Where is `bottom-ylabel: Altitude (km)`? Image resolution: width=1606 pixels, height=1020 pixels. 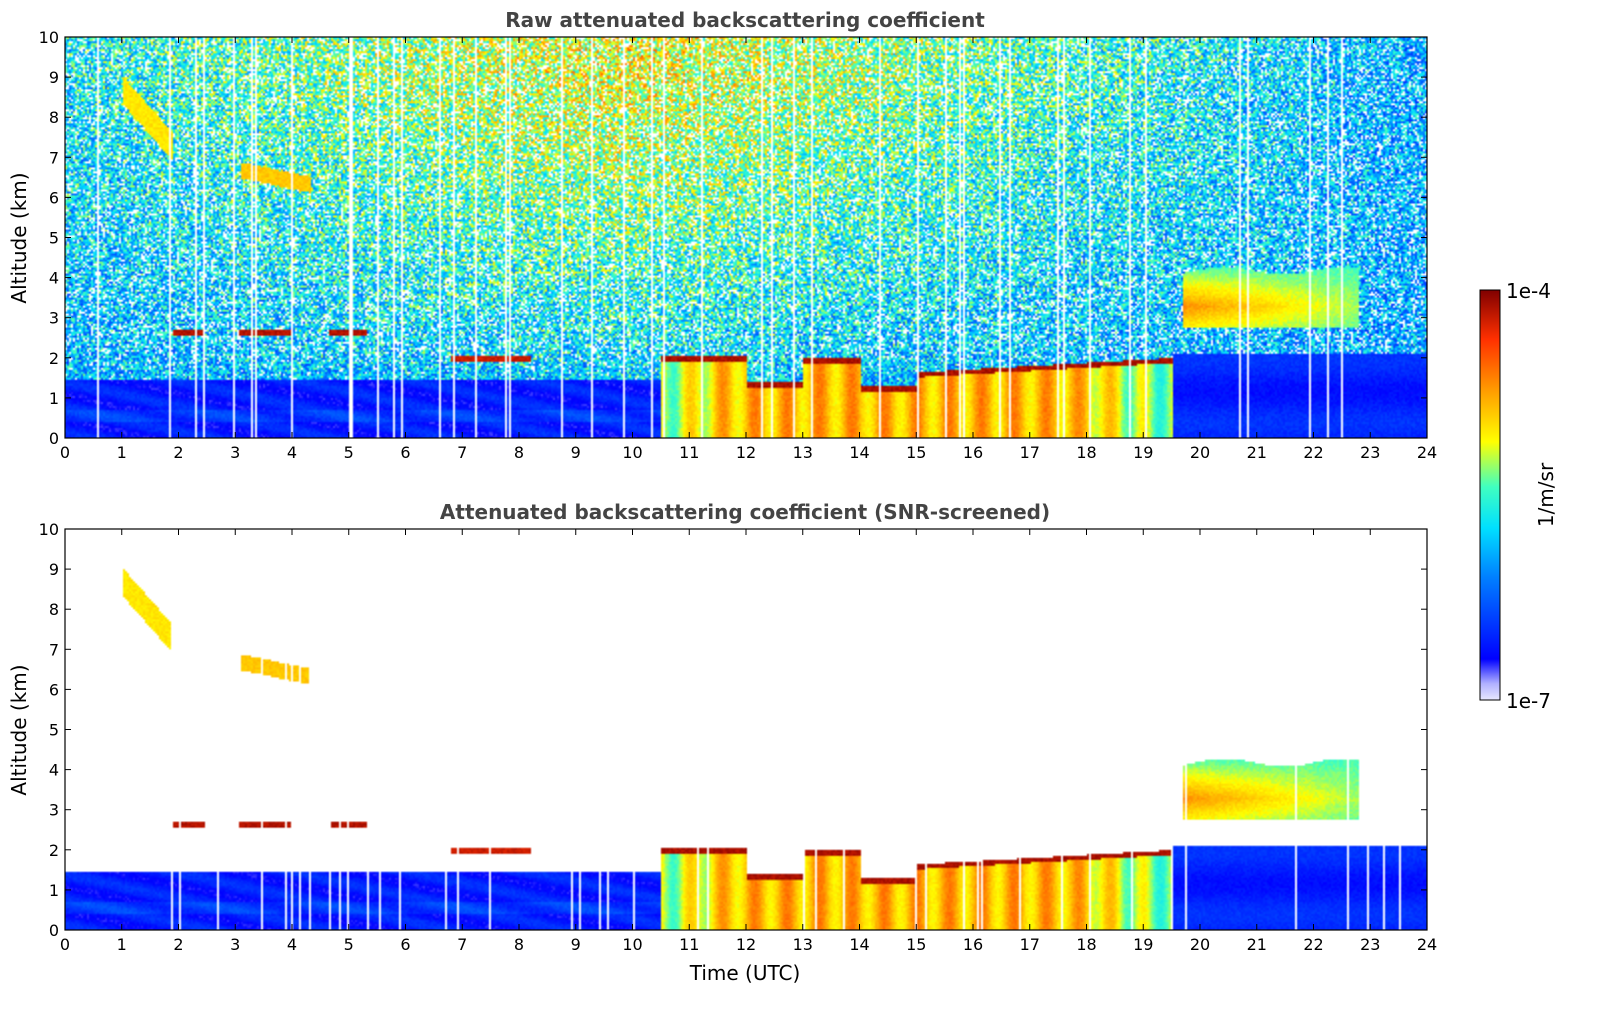 bottom-ylabel: Altitude (km) is located at coordinates (19, 729).